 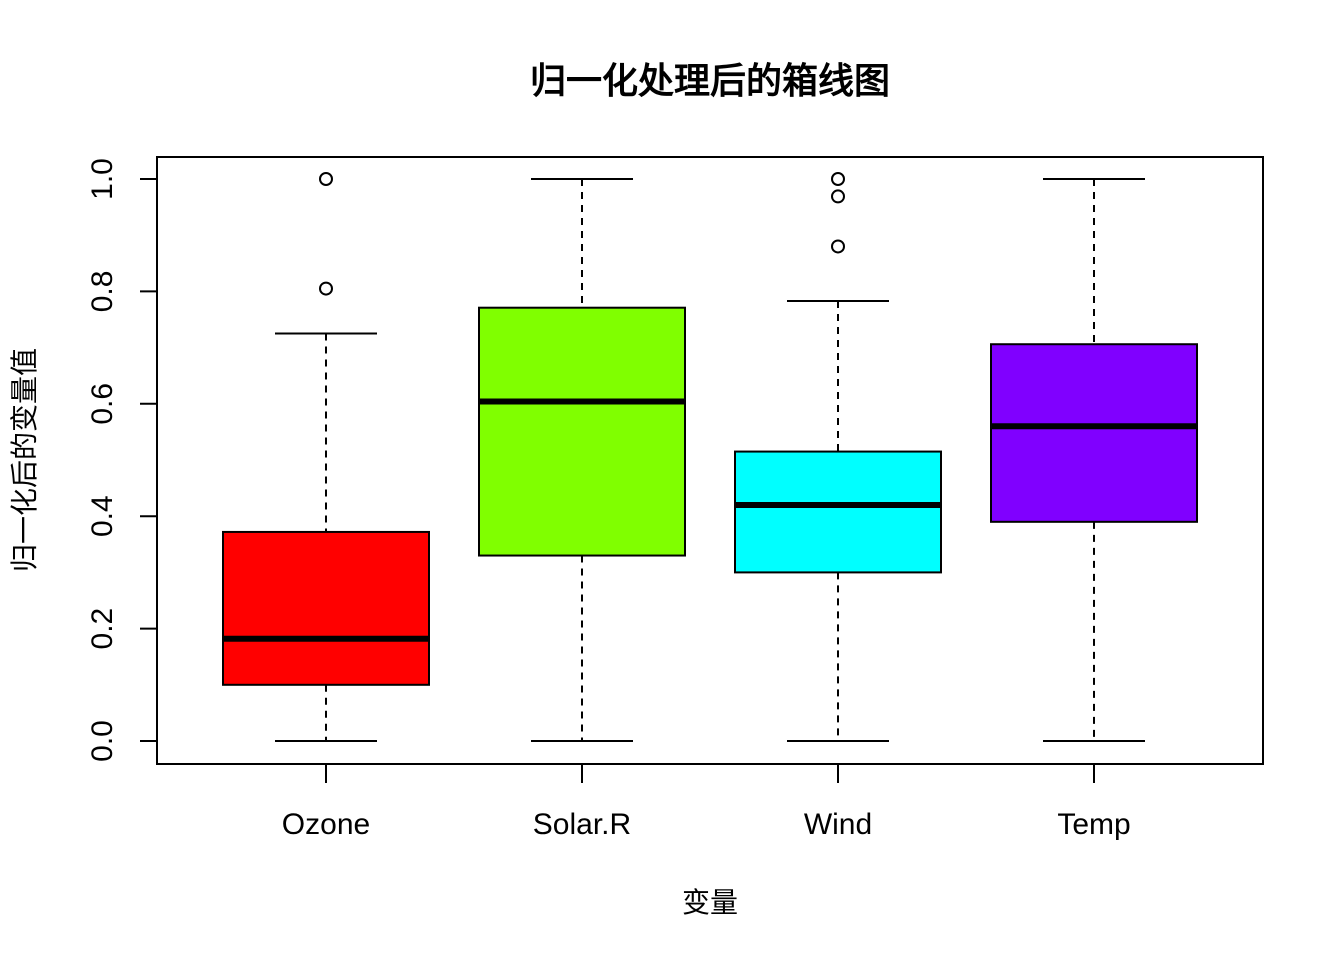 I want to click on y-tick-label: 0.8, so click(x=102, y=292).